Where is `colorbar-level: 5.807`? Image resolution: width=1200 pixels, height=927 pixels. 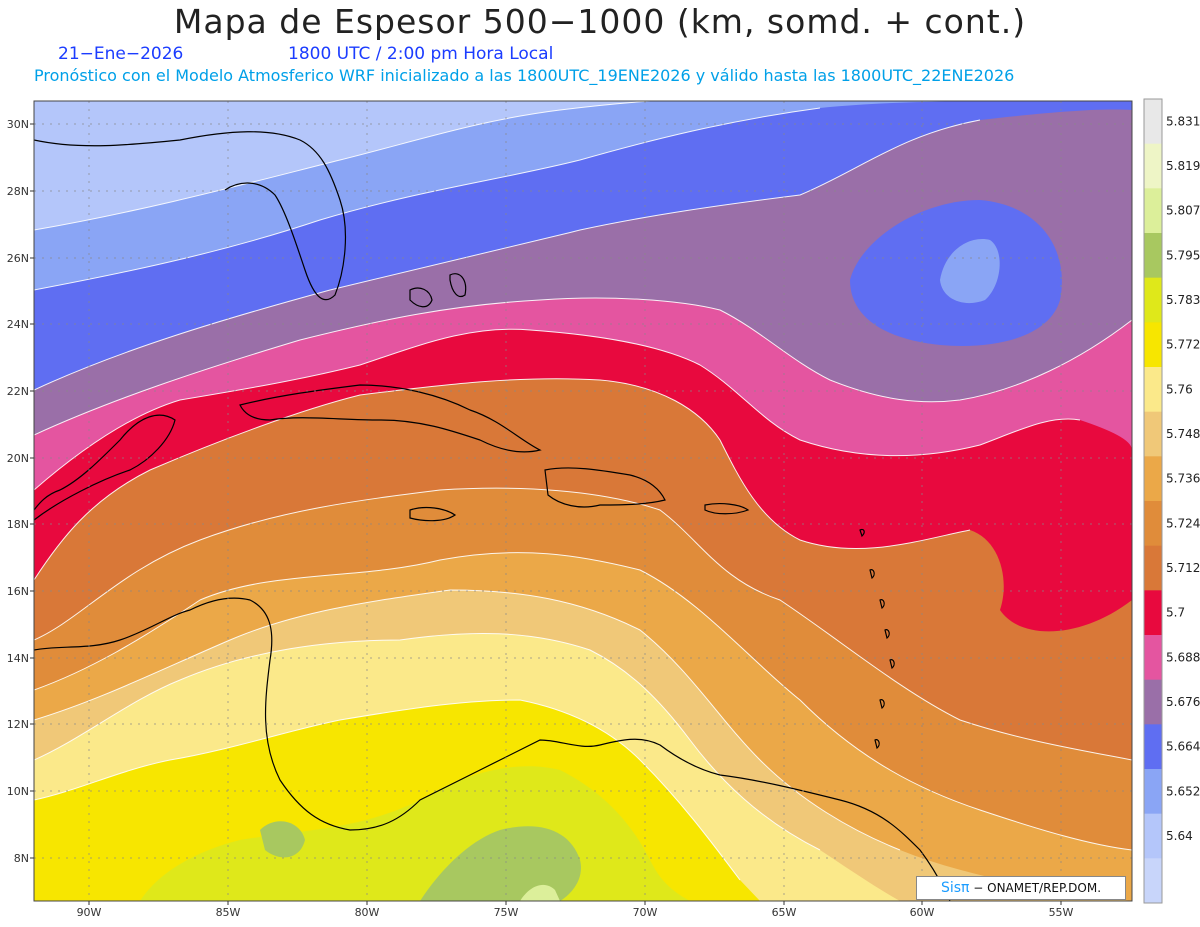 colorbar-level: 5.807 is located at coordinates (1183, 211).